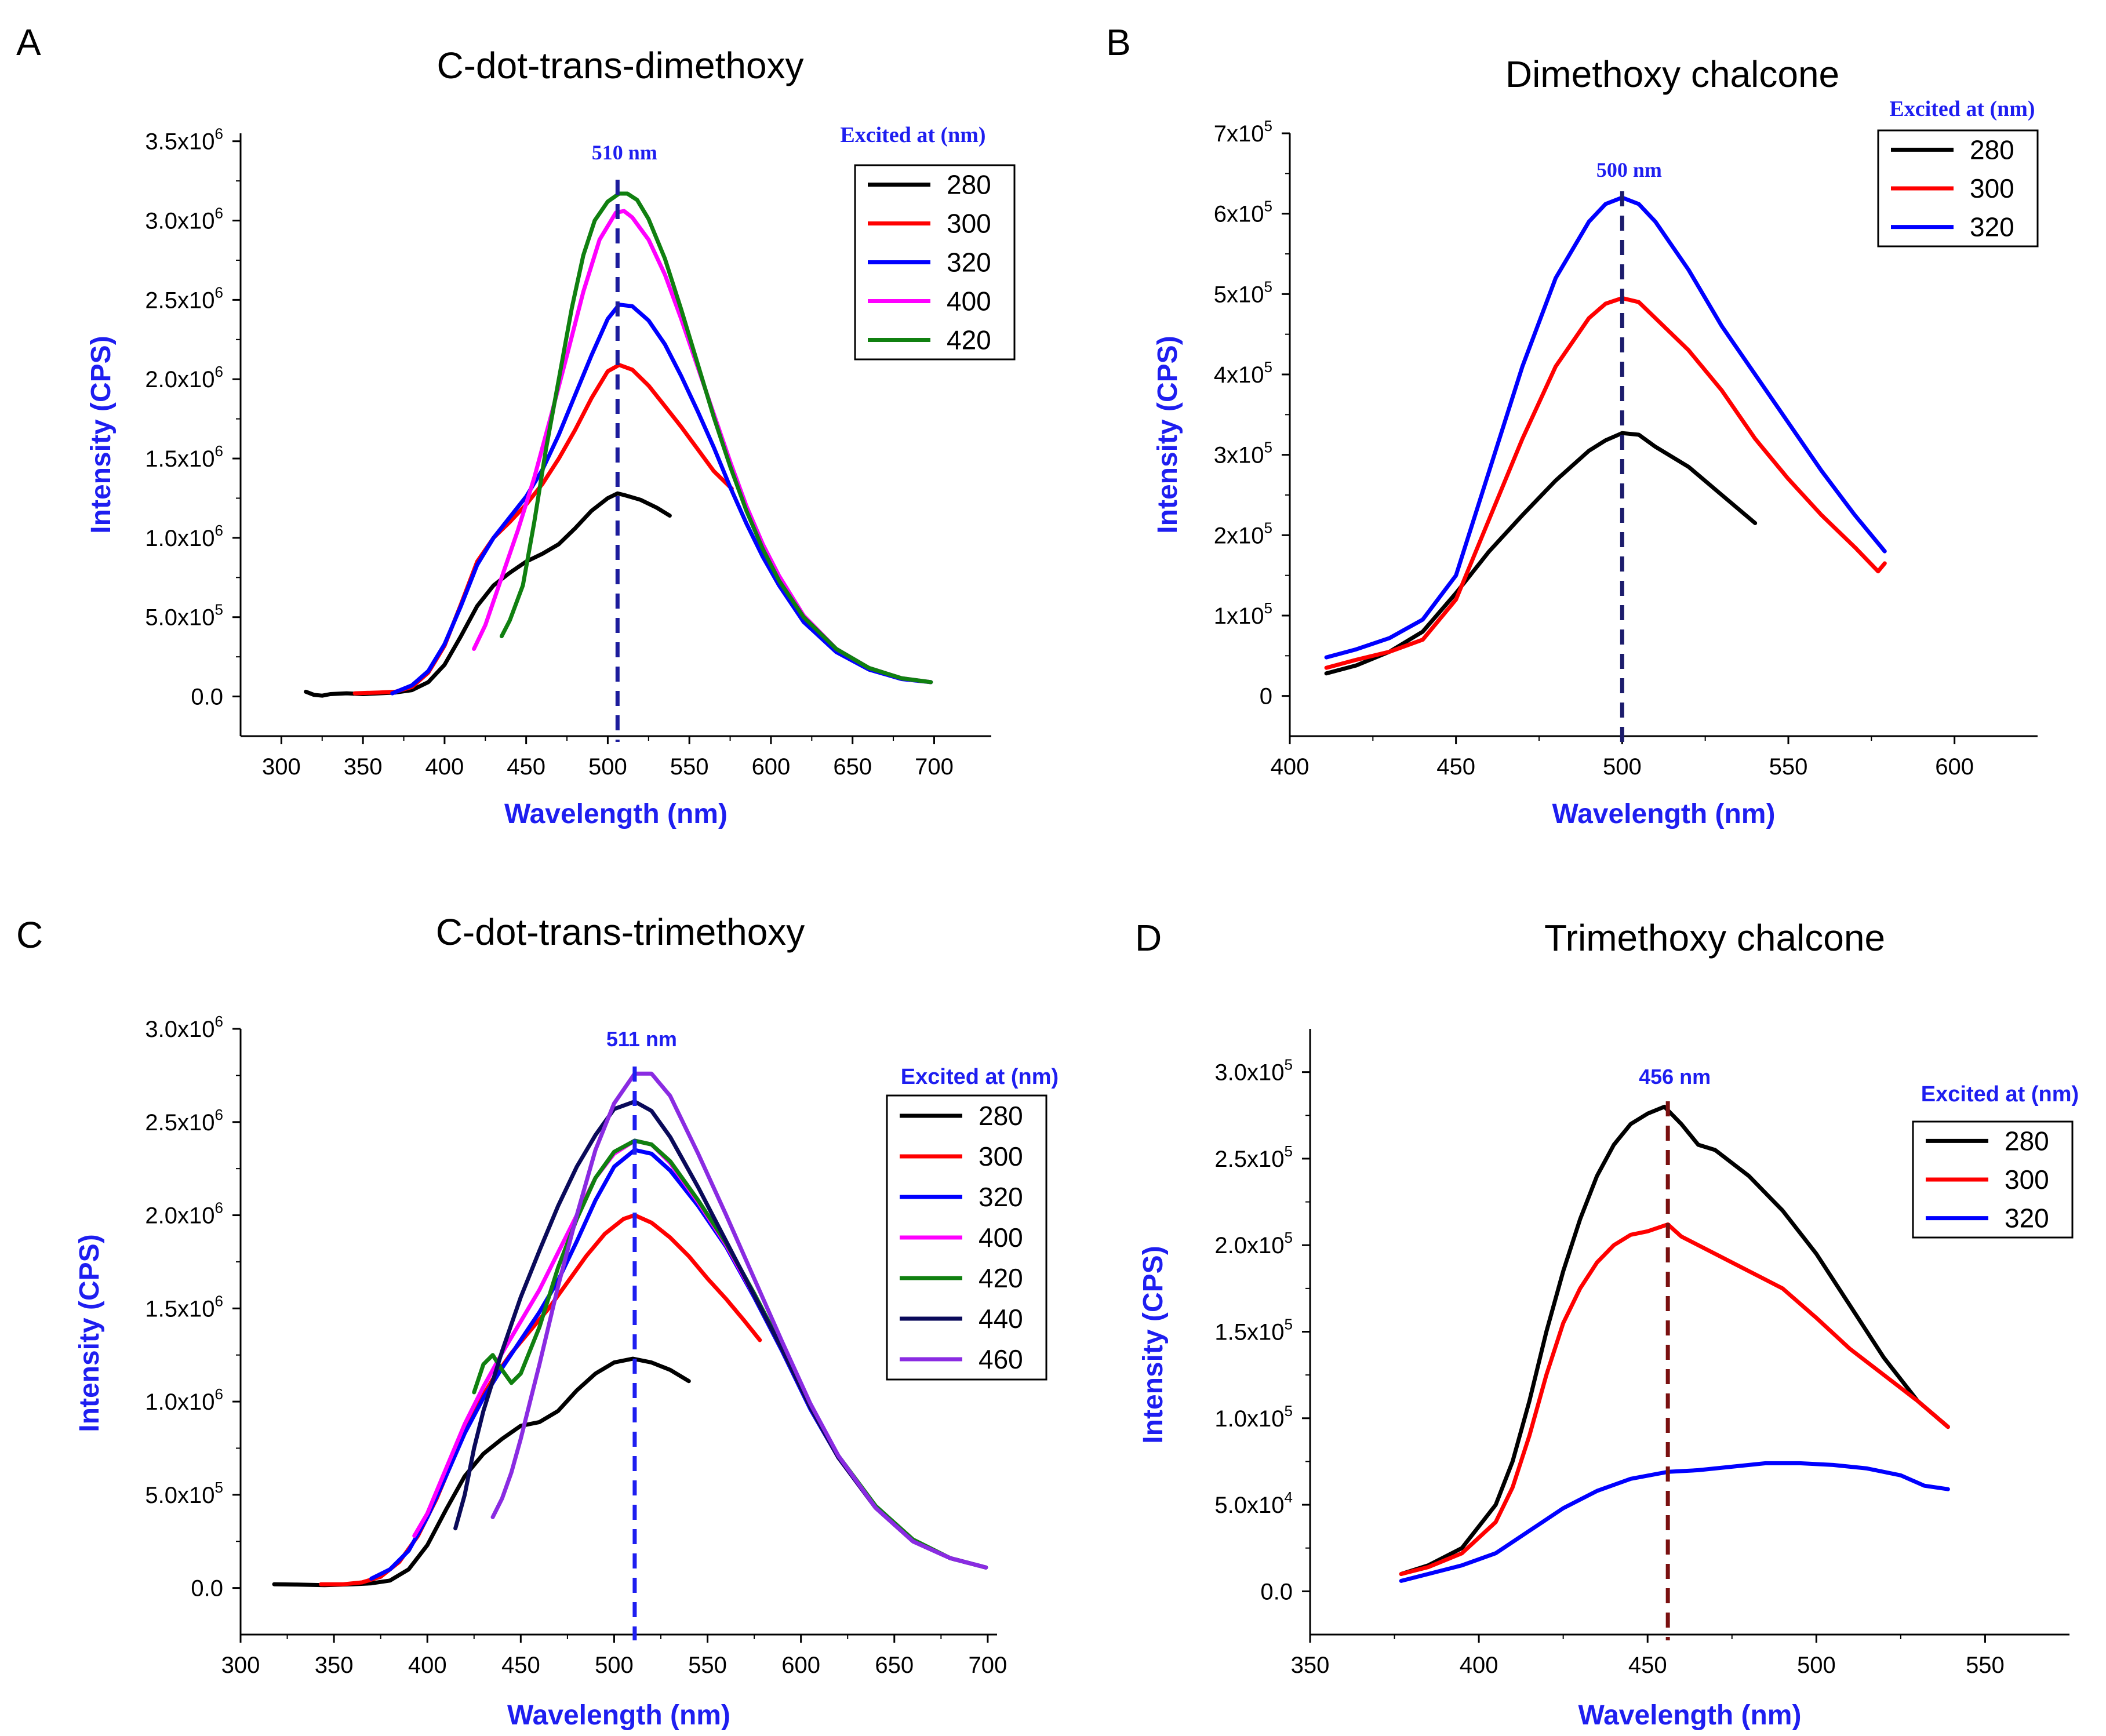 The image size is (2106, 1736). What do you see at coordinates (184, 457) in the screenshot?
I see `y-tick-label: 1.5x10⁶` at bounding box center [184, 457].